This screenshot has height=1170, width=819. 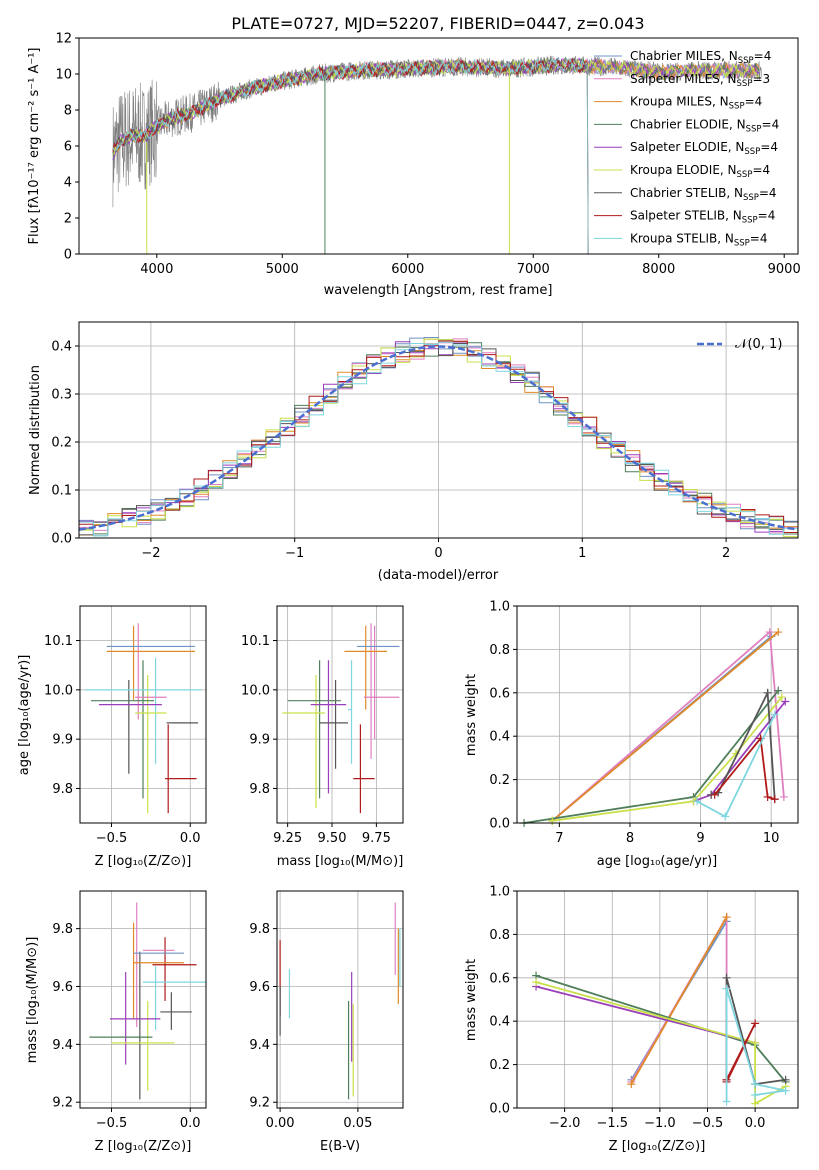 I want to click on x-tick-label: 9, so click(x=700, y=838).